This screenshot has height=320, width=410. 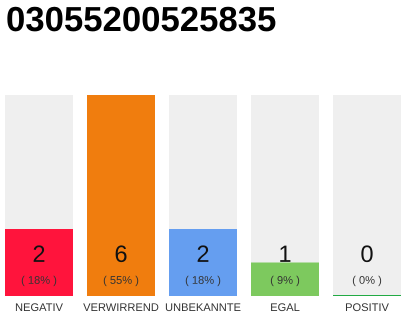 I want to click on bar, so click(x=285, y=279).